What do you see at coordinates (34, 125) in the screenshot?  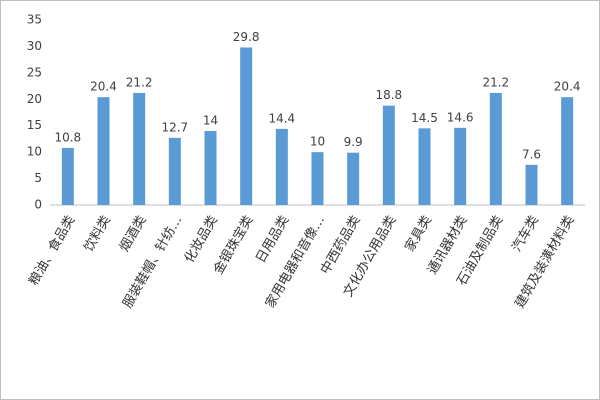 I see `y-tick-label: 15` at bounding box center [34, 125].